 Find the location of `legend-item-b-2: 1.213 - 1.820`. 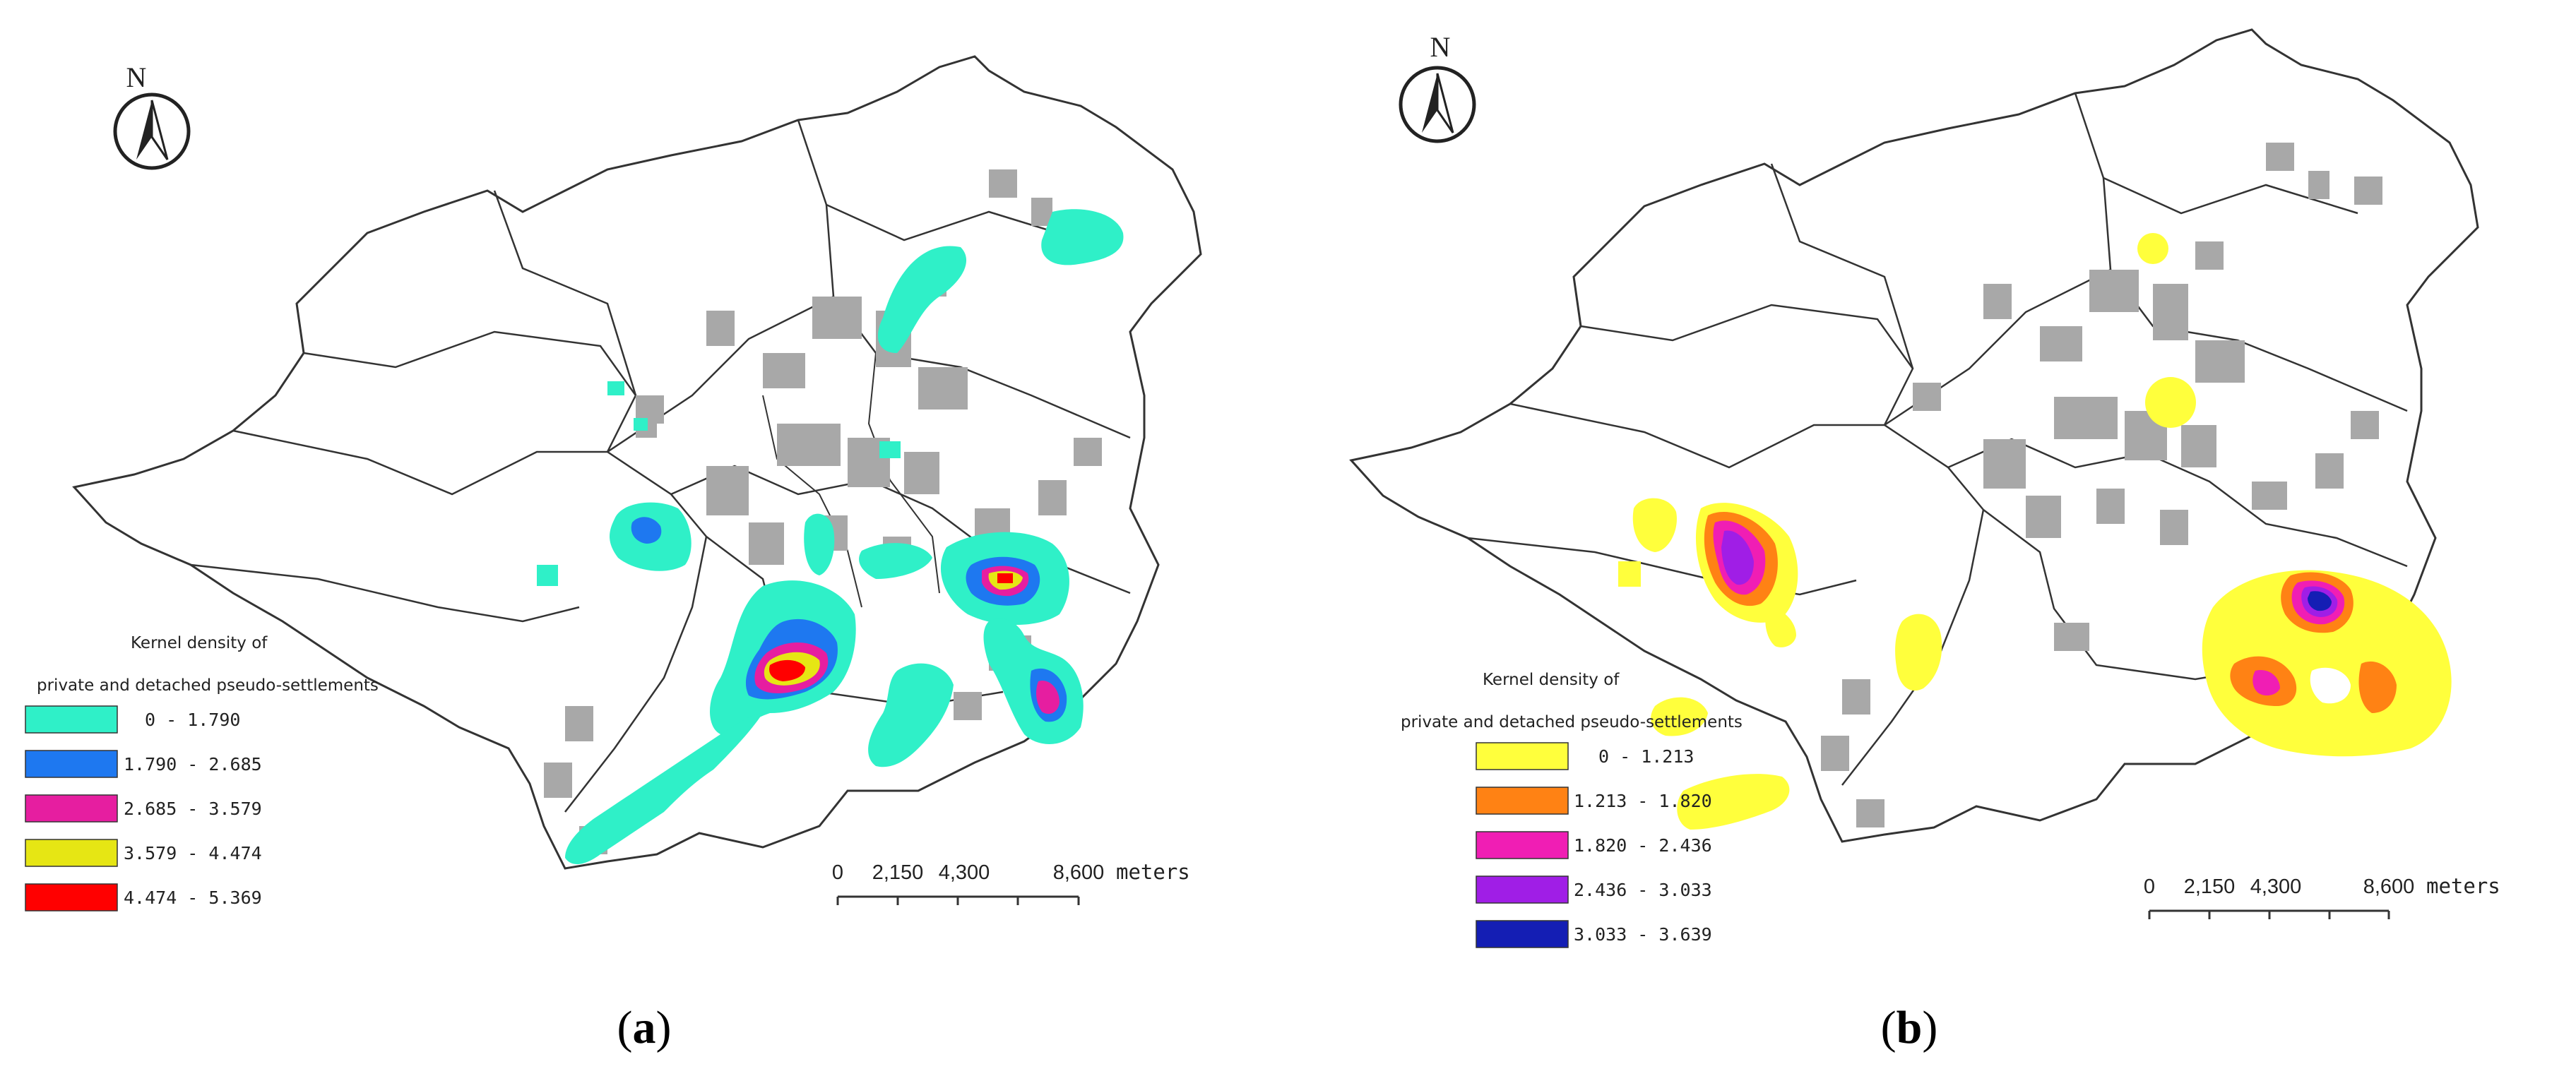

legend-item-b-2: 1.213 - 1.820 is located at coordinates (1594, 801).